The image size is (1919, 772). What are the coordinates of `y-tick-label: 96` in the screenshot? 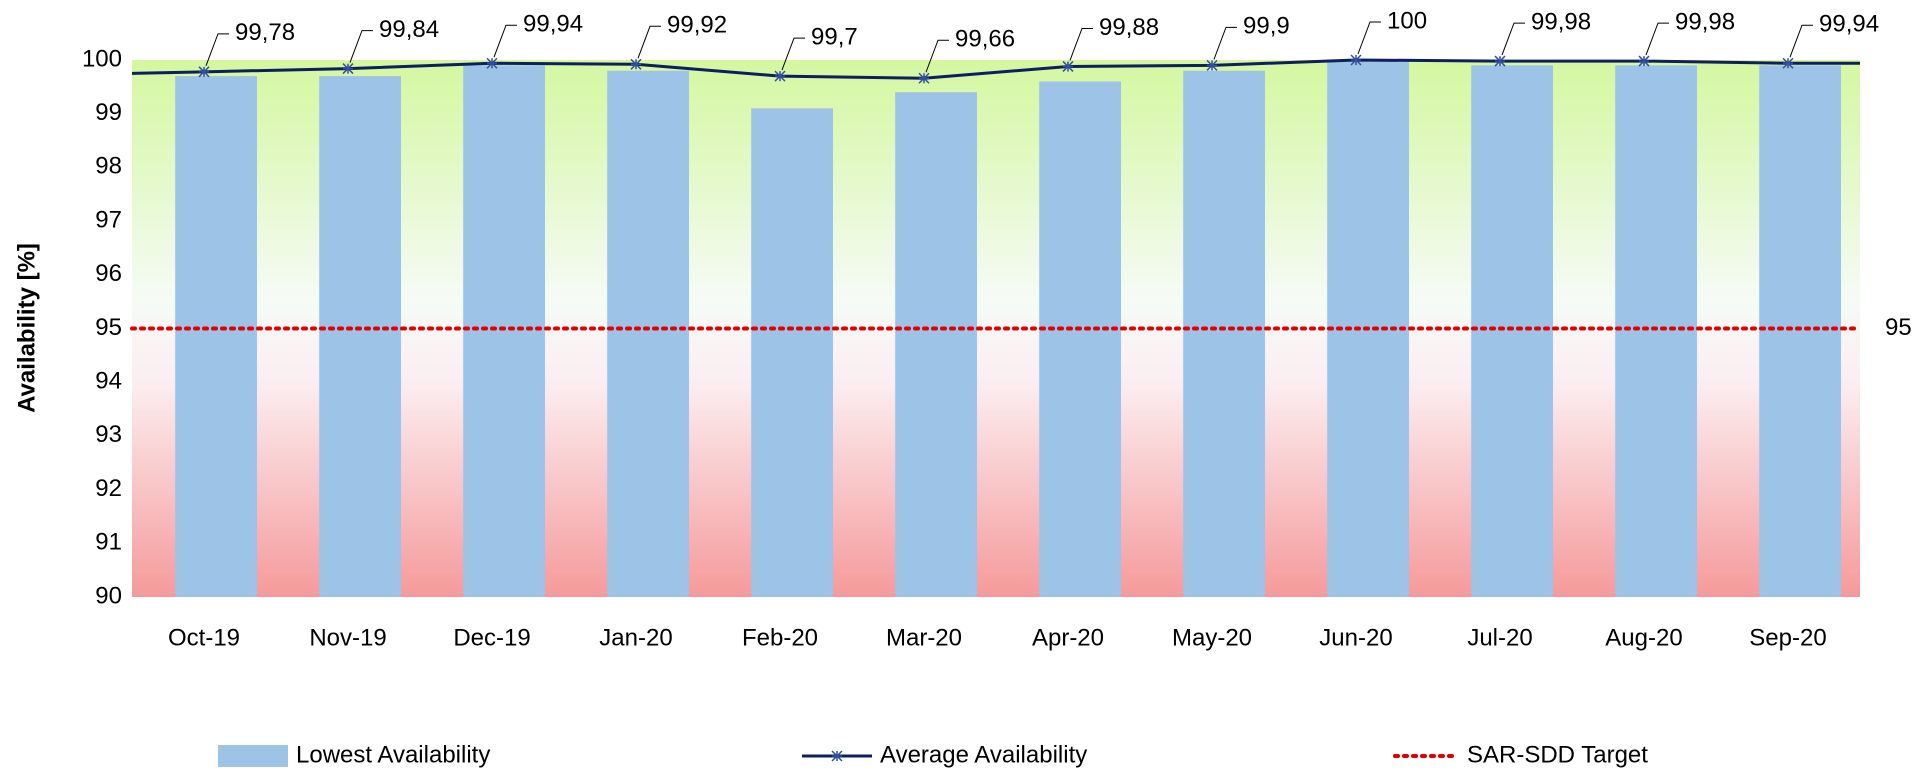 It's located at (108, 273).